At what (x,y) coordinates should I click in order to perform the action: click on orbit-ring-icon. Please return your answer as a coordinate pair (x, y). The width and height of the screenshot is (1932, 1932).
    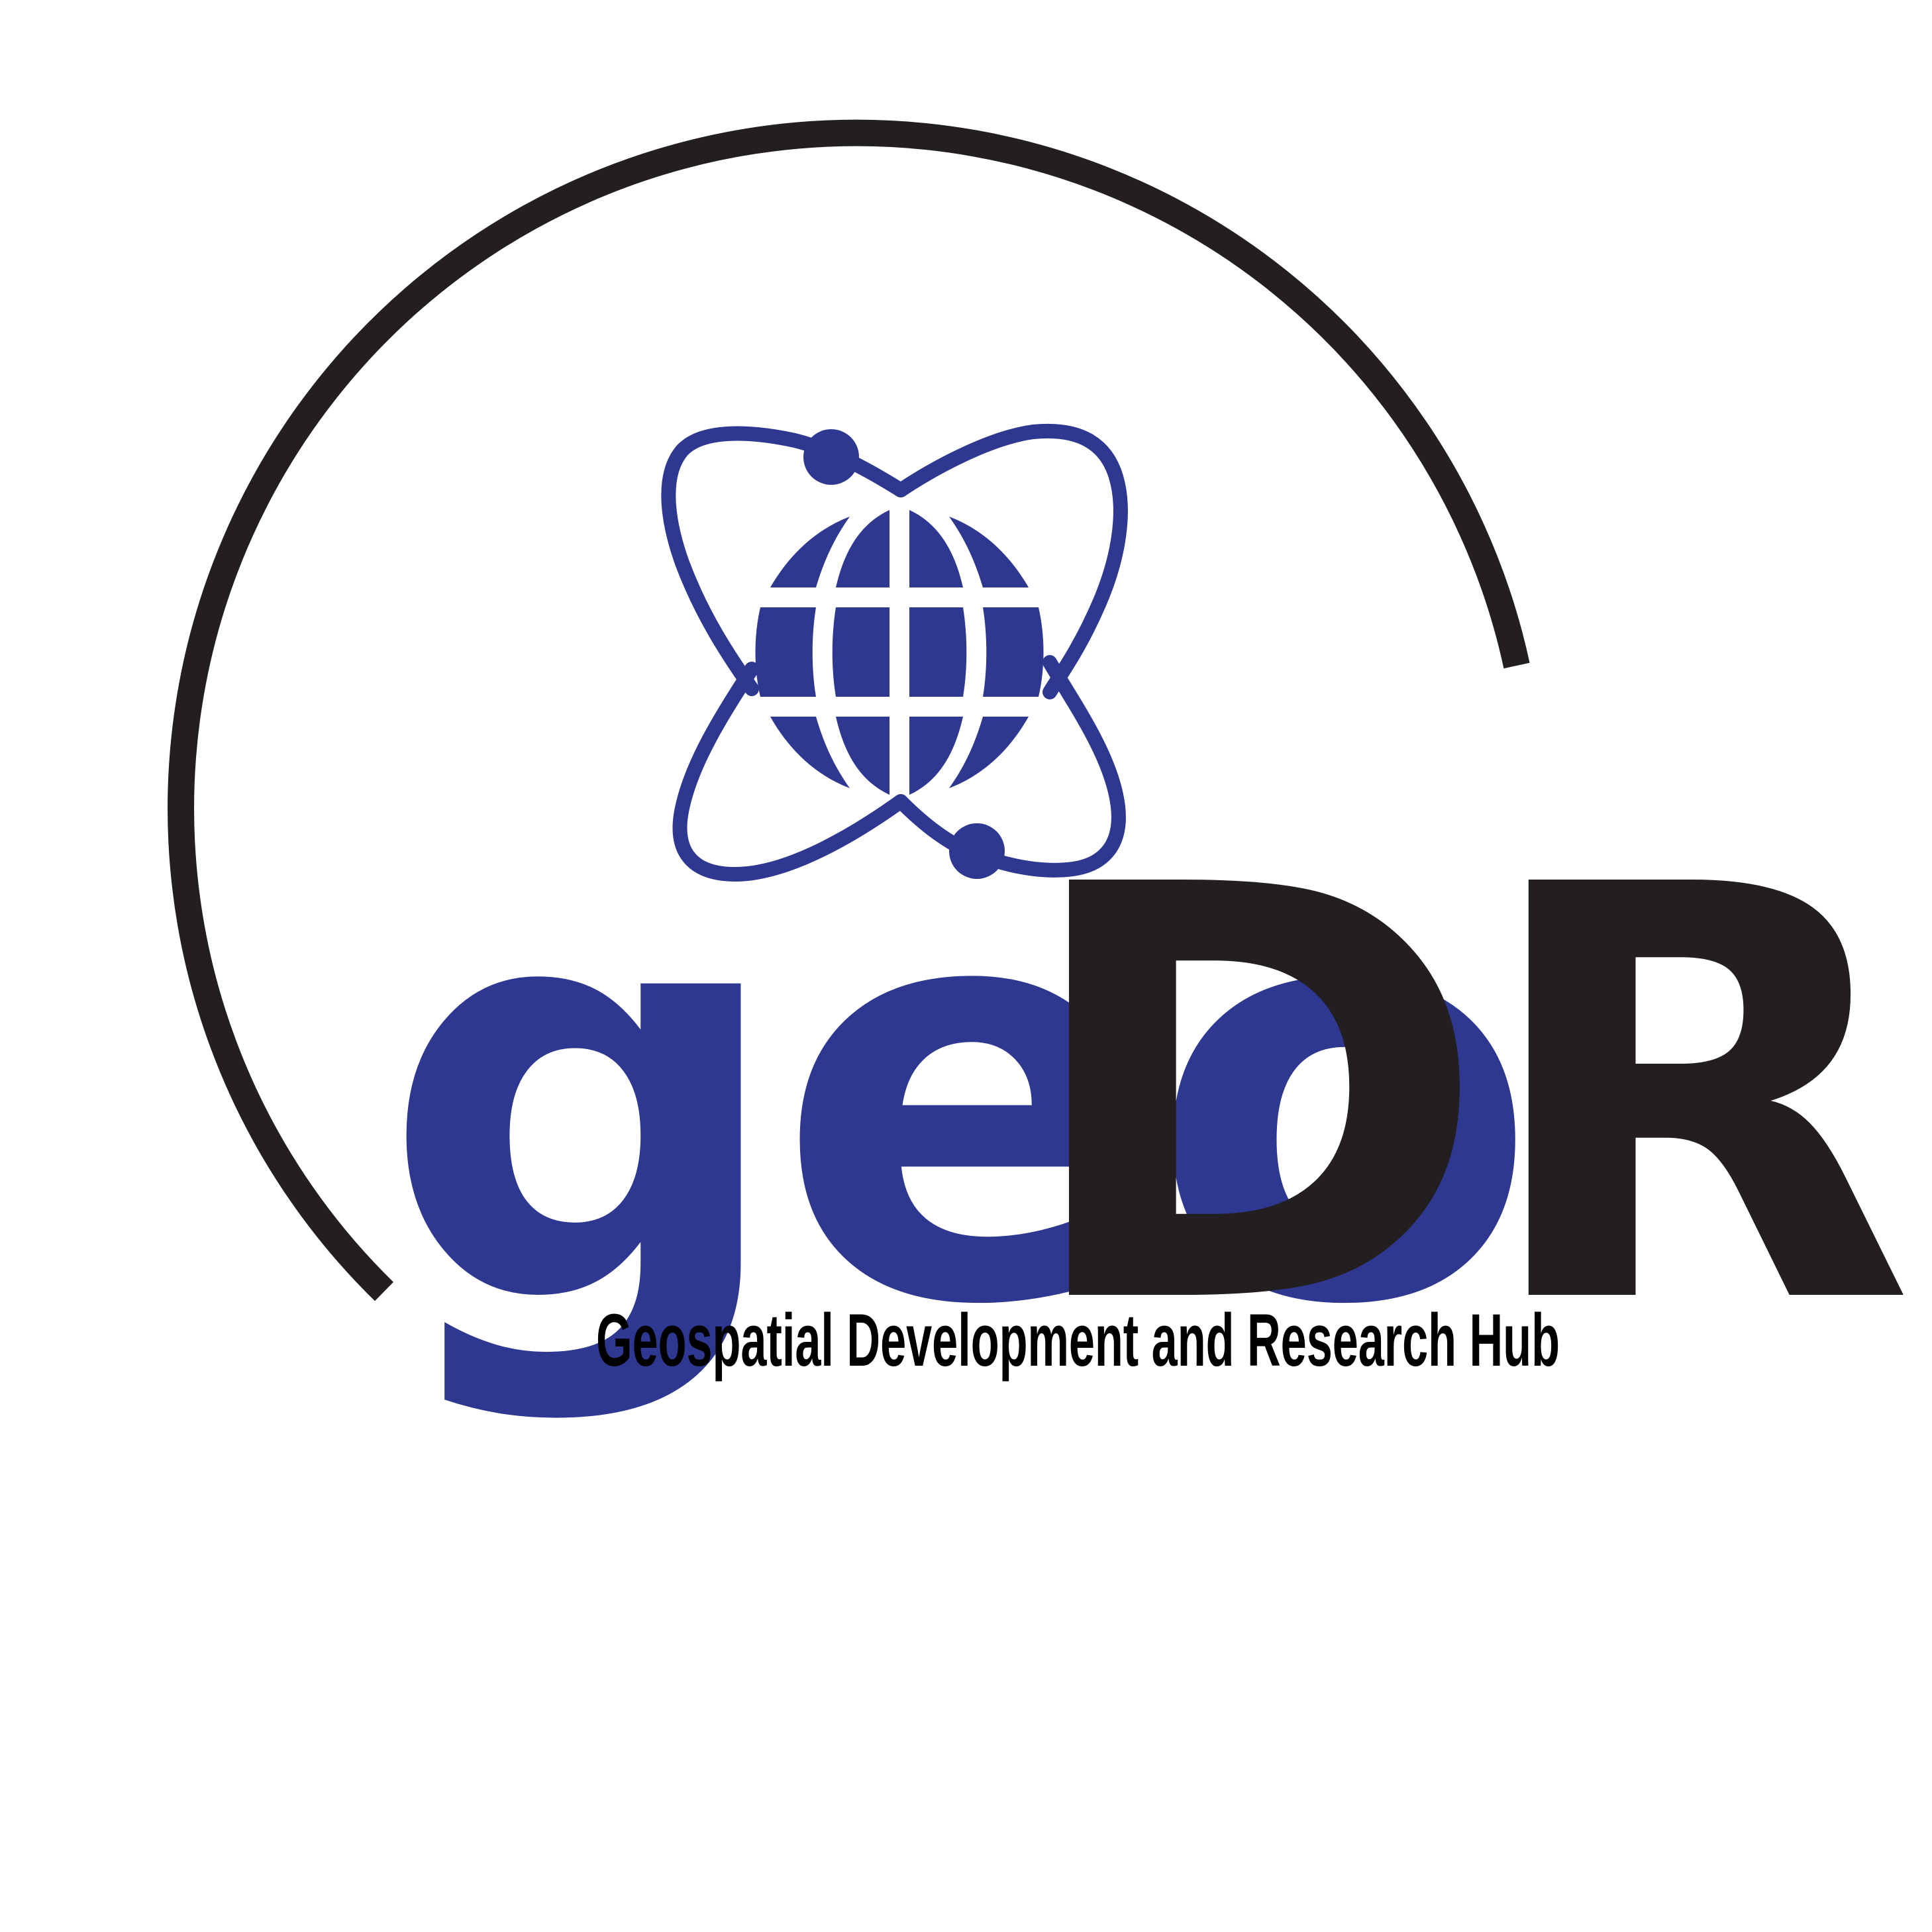
    Looking at the image, I should click on (894, 652).